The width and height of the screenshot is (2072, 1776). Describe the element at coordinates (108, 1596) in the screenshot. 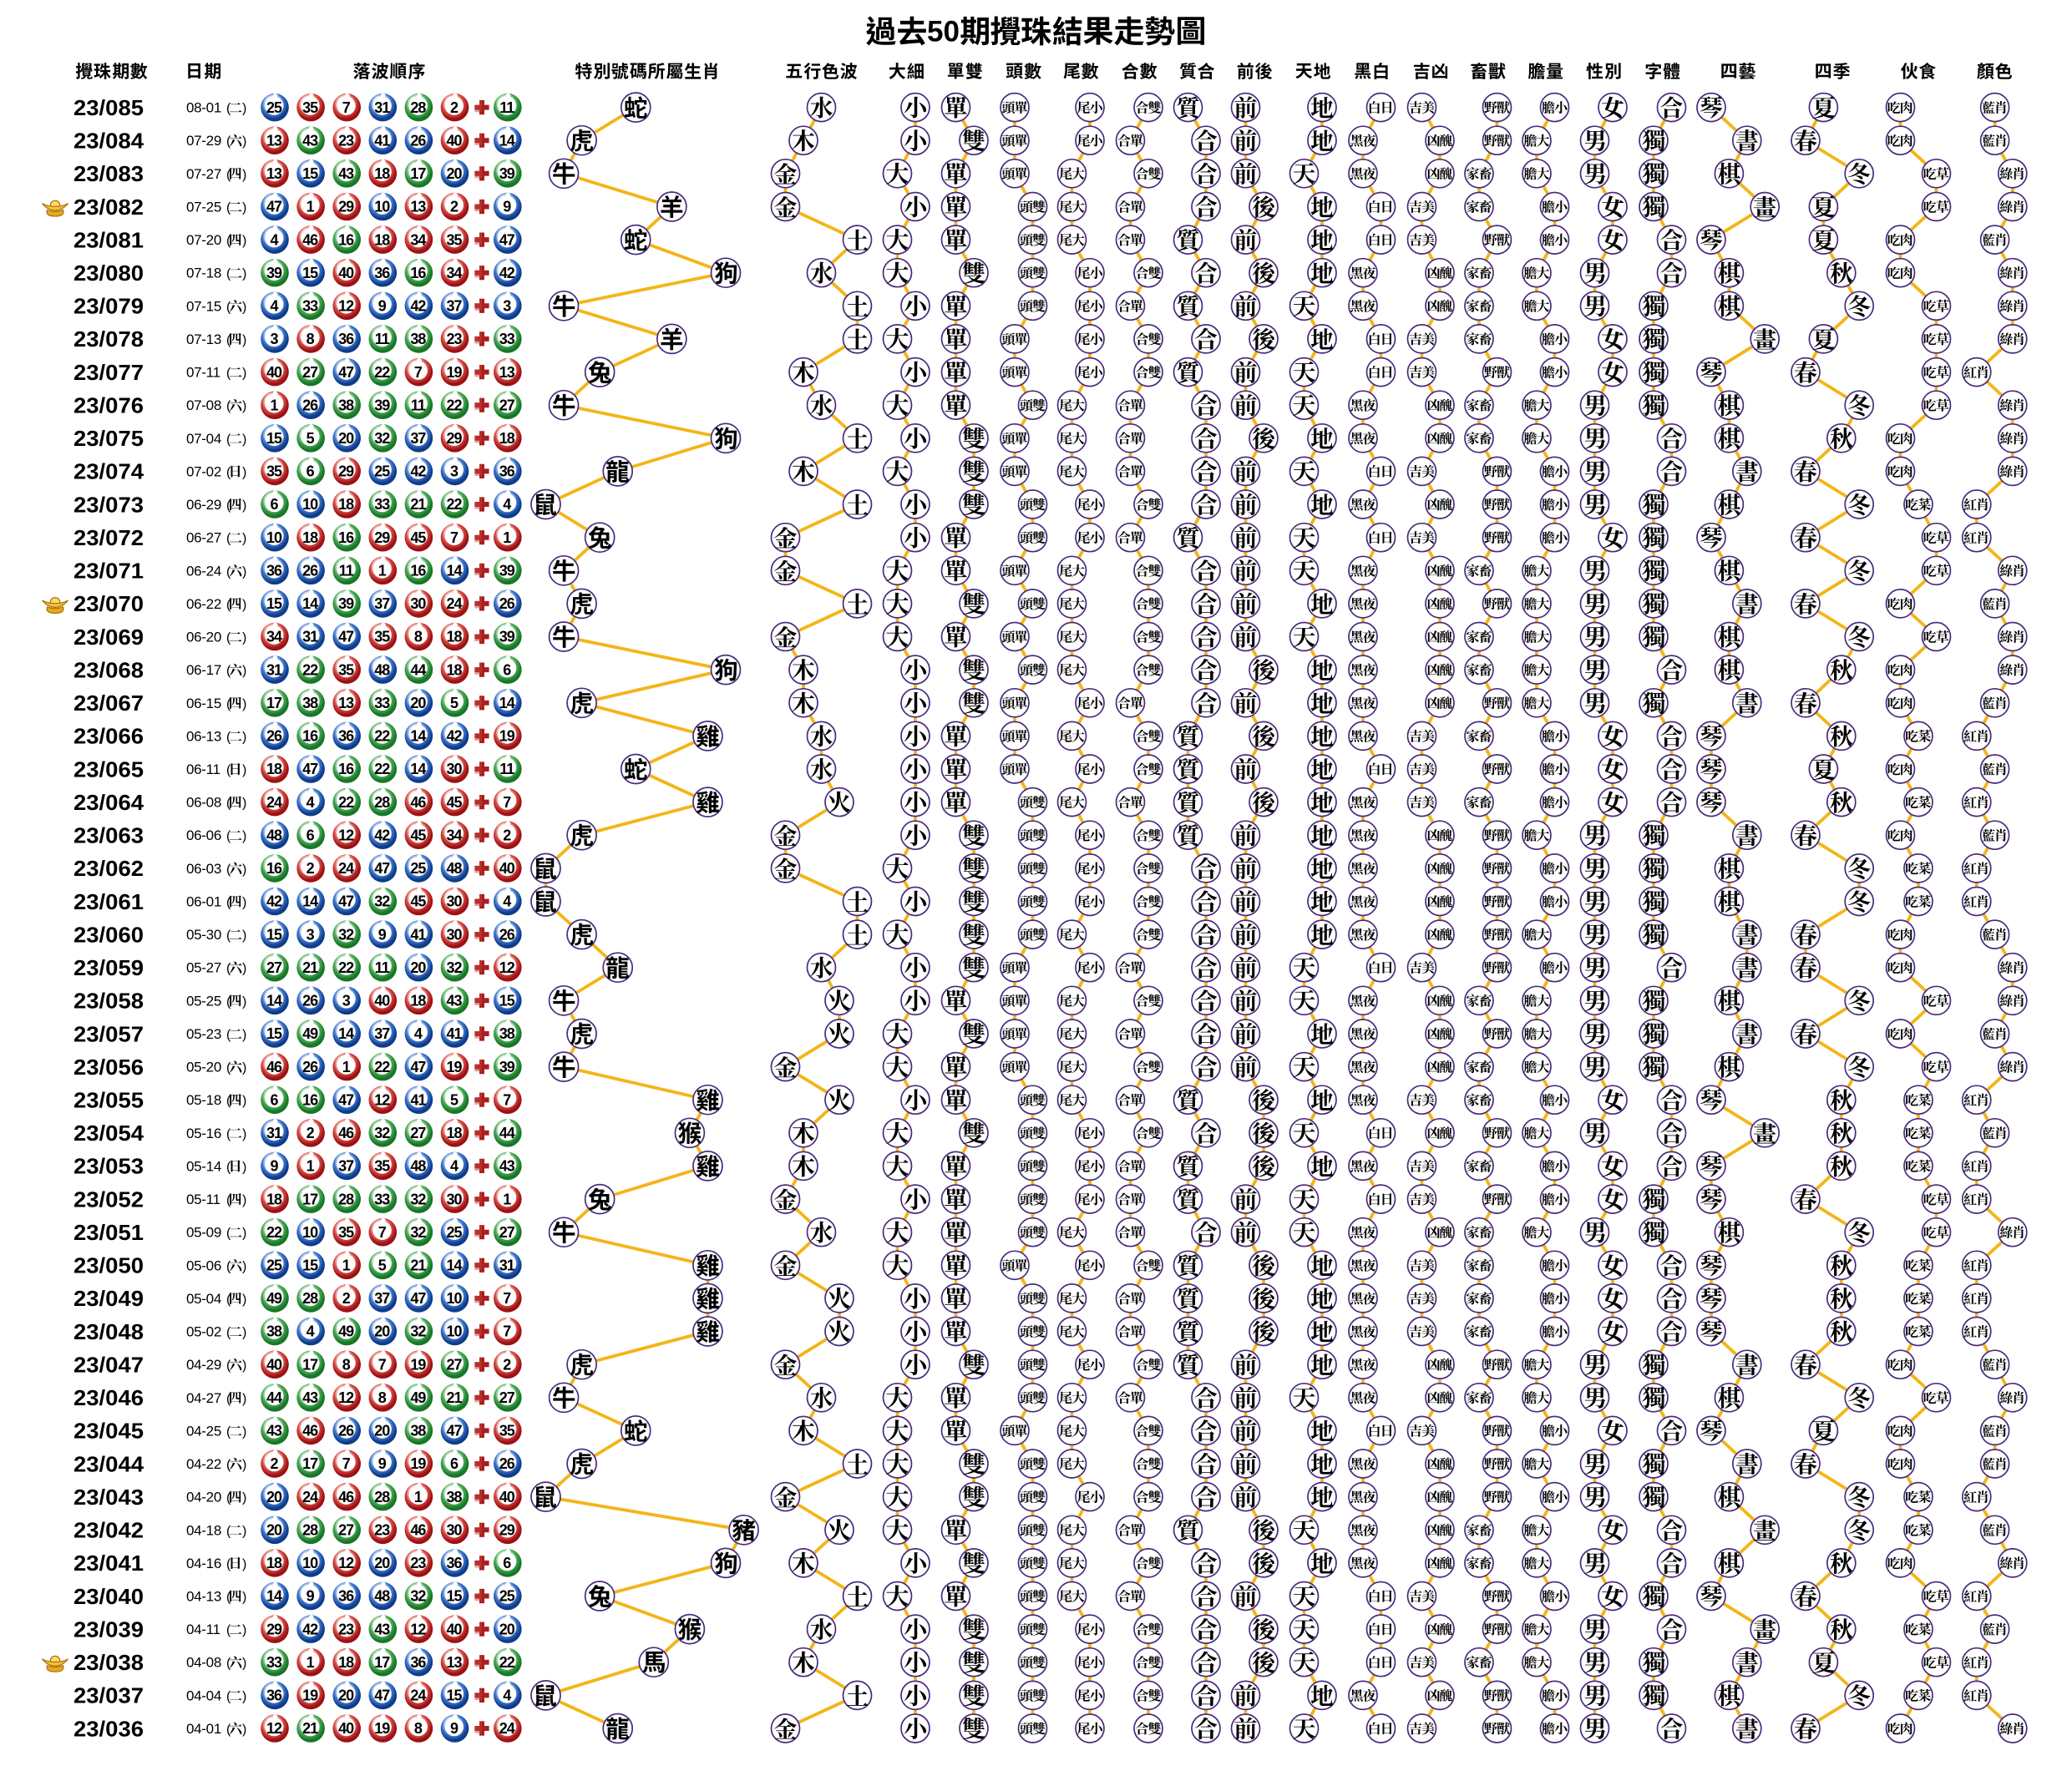

I see `svg-text: 23/040` at that location.